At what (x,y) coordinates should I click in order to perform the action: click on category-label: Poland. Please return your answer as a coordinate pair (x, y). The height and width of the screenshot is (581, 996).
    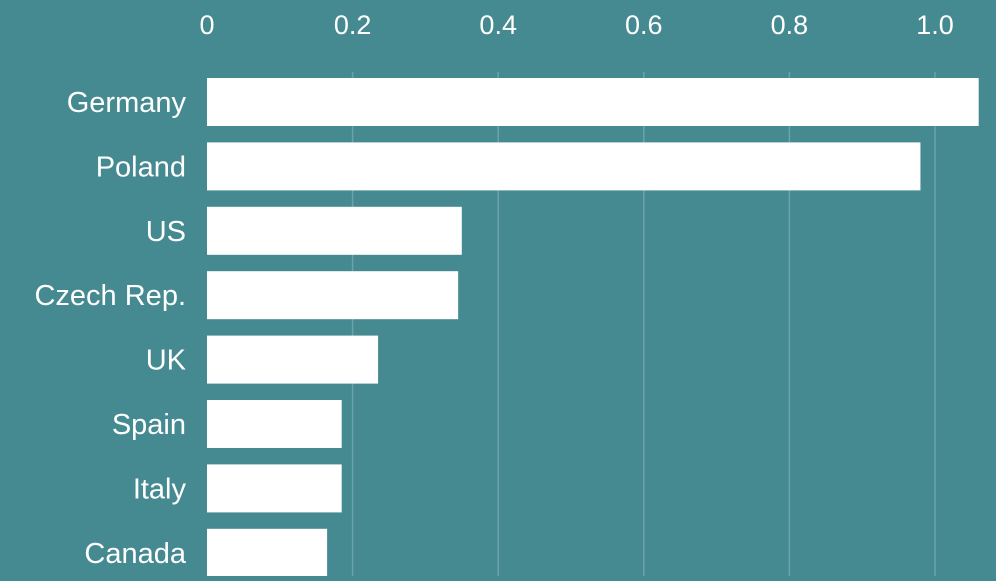
    Looking at the image, I should click on (141, 167).